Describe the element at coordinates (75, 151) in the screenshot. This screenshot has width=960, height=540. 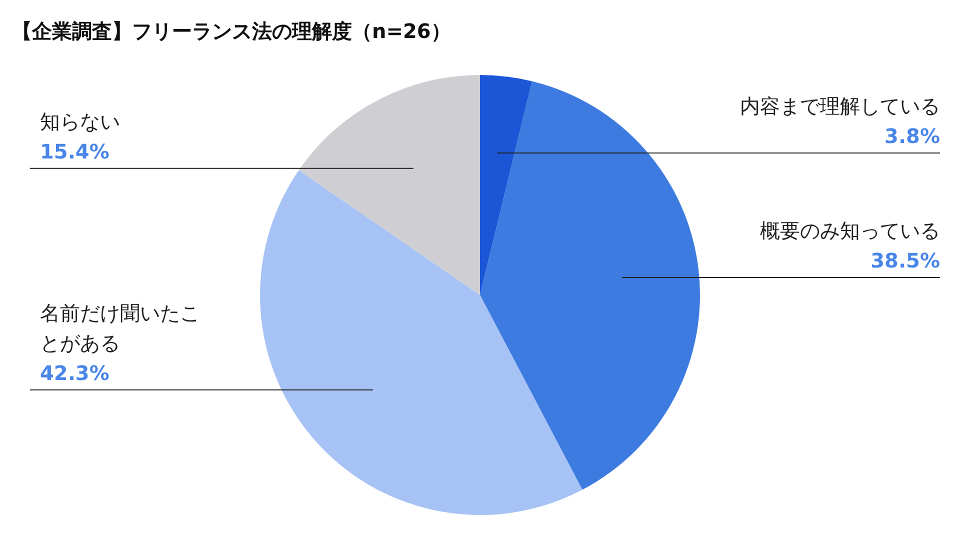
I see `data-label: 15.4%` at that location.